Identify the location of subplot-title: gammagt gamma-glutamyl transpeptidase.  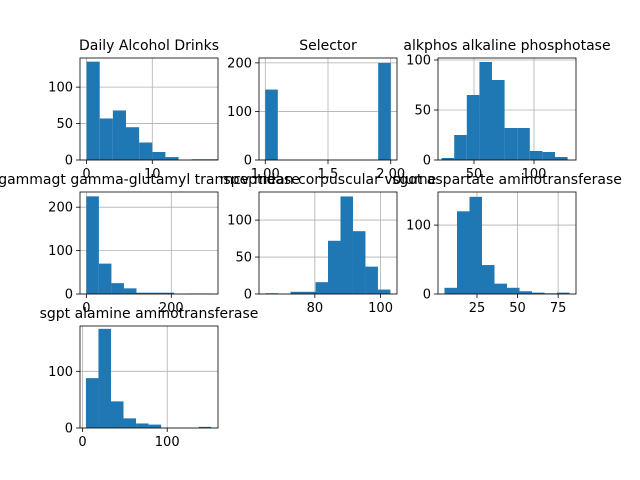
(150, 180).